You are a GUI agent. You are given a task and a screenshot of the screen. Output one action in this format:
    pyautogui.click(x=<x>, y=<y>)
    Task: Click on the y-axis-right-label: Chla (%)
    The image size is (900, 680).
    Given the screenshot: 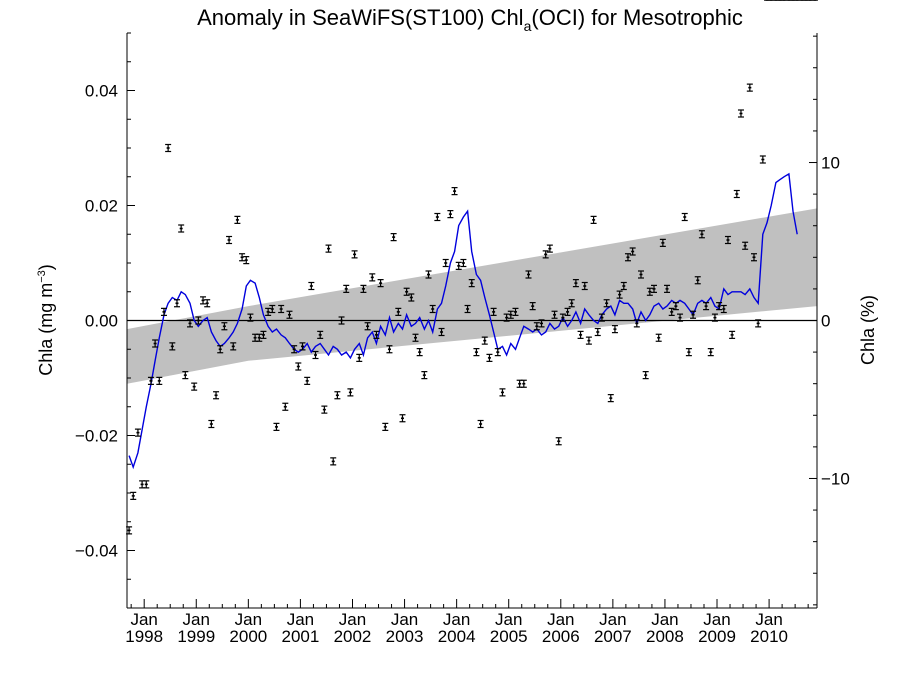 What is the action you would take?
    pyautogui.click(x=868, y=330)
    